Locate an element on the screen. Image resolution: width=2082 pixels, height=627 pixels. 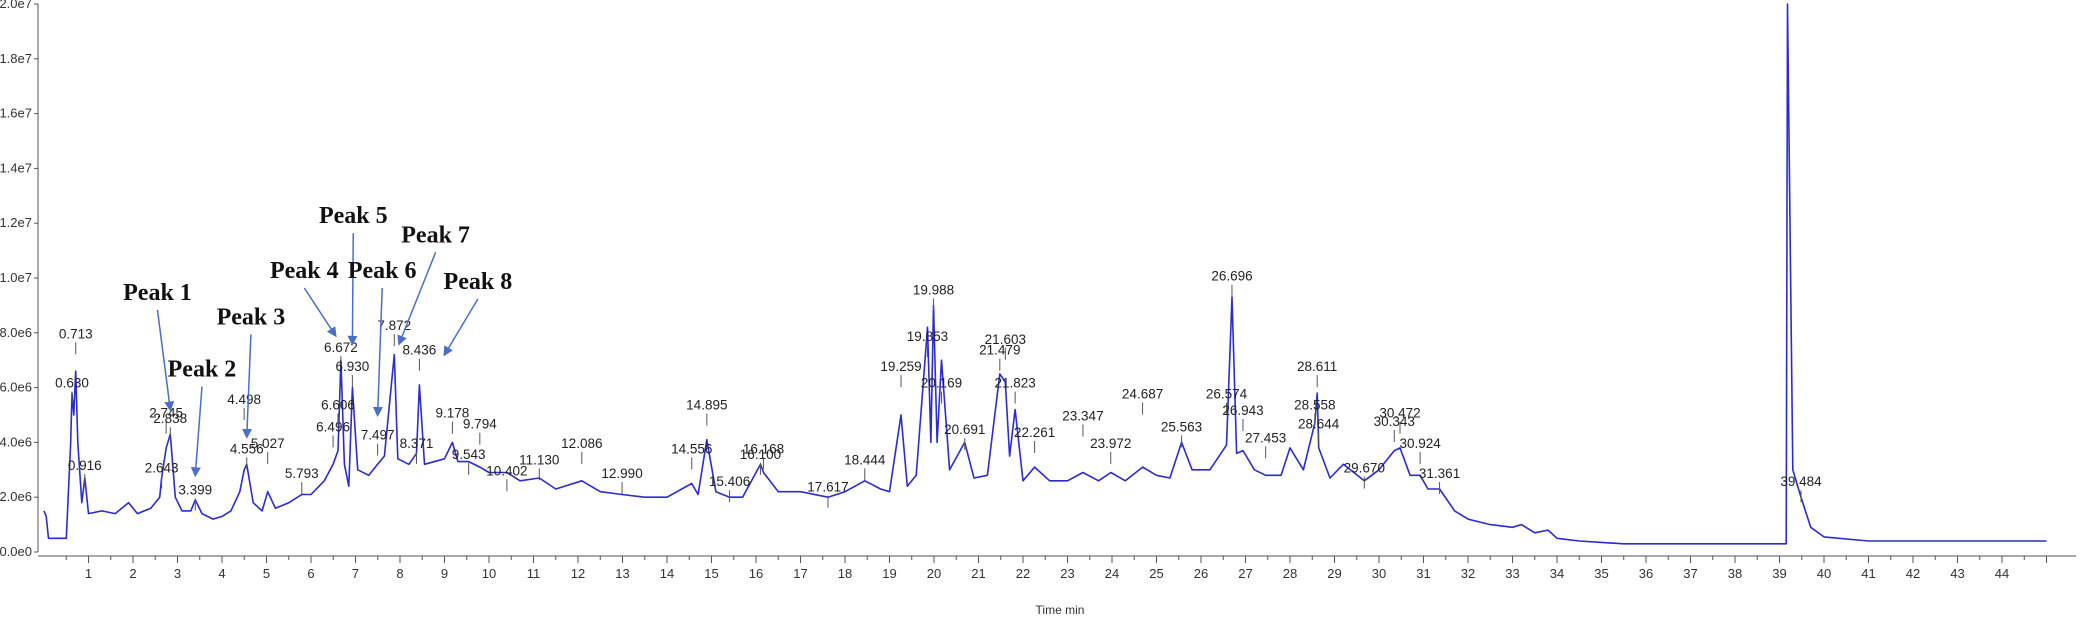
x-tick-label: 20 is located at coordinates (934, 573).